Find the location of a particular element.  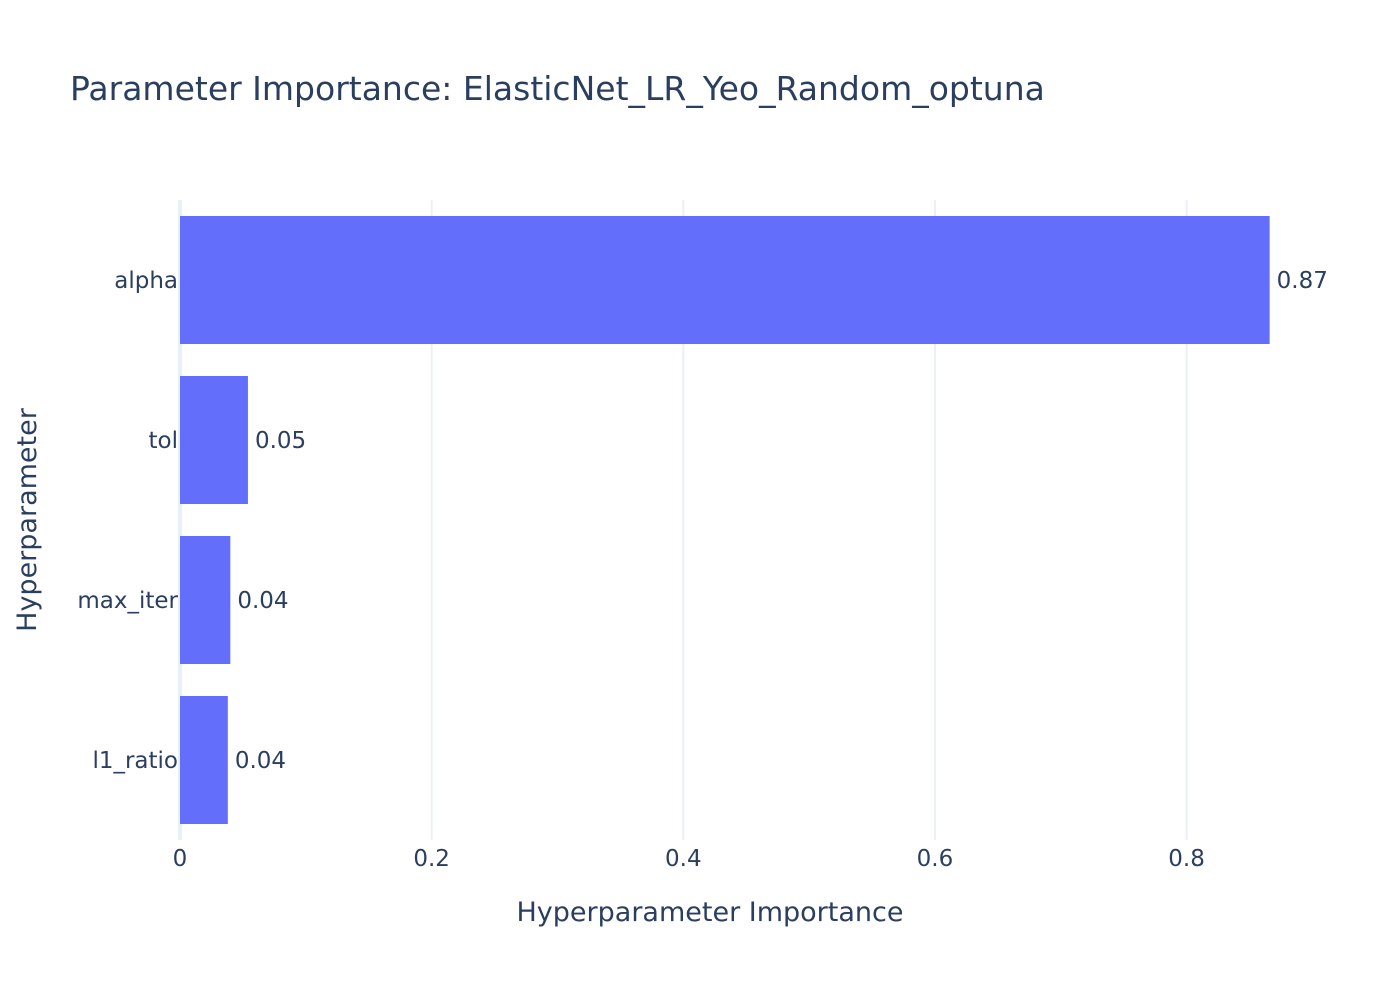

x-tick-label: 0.8 is located at coordinates (1186, 859).